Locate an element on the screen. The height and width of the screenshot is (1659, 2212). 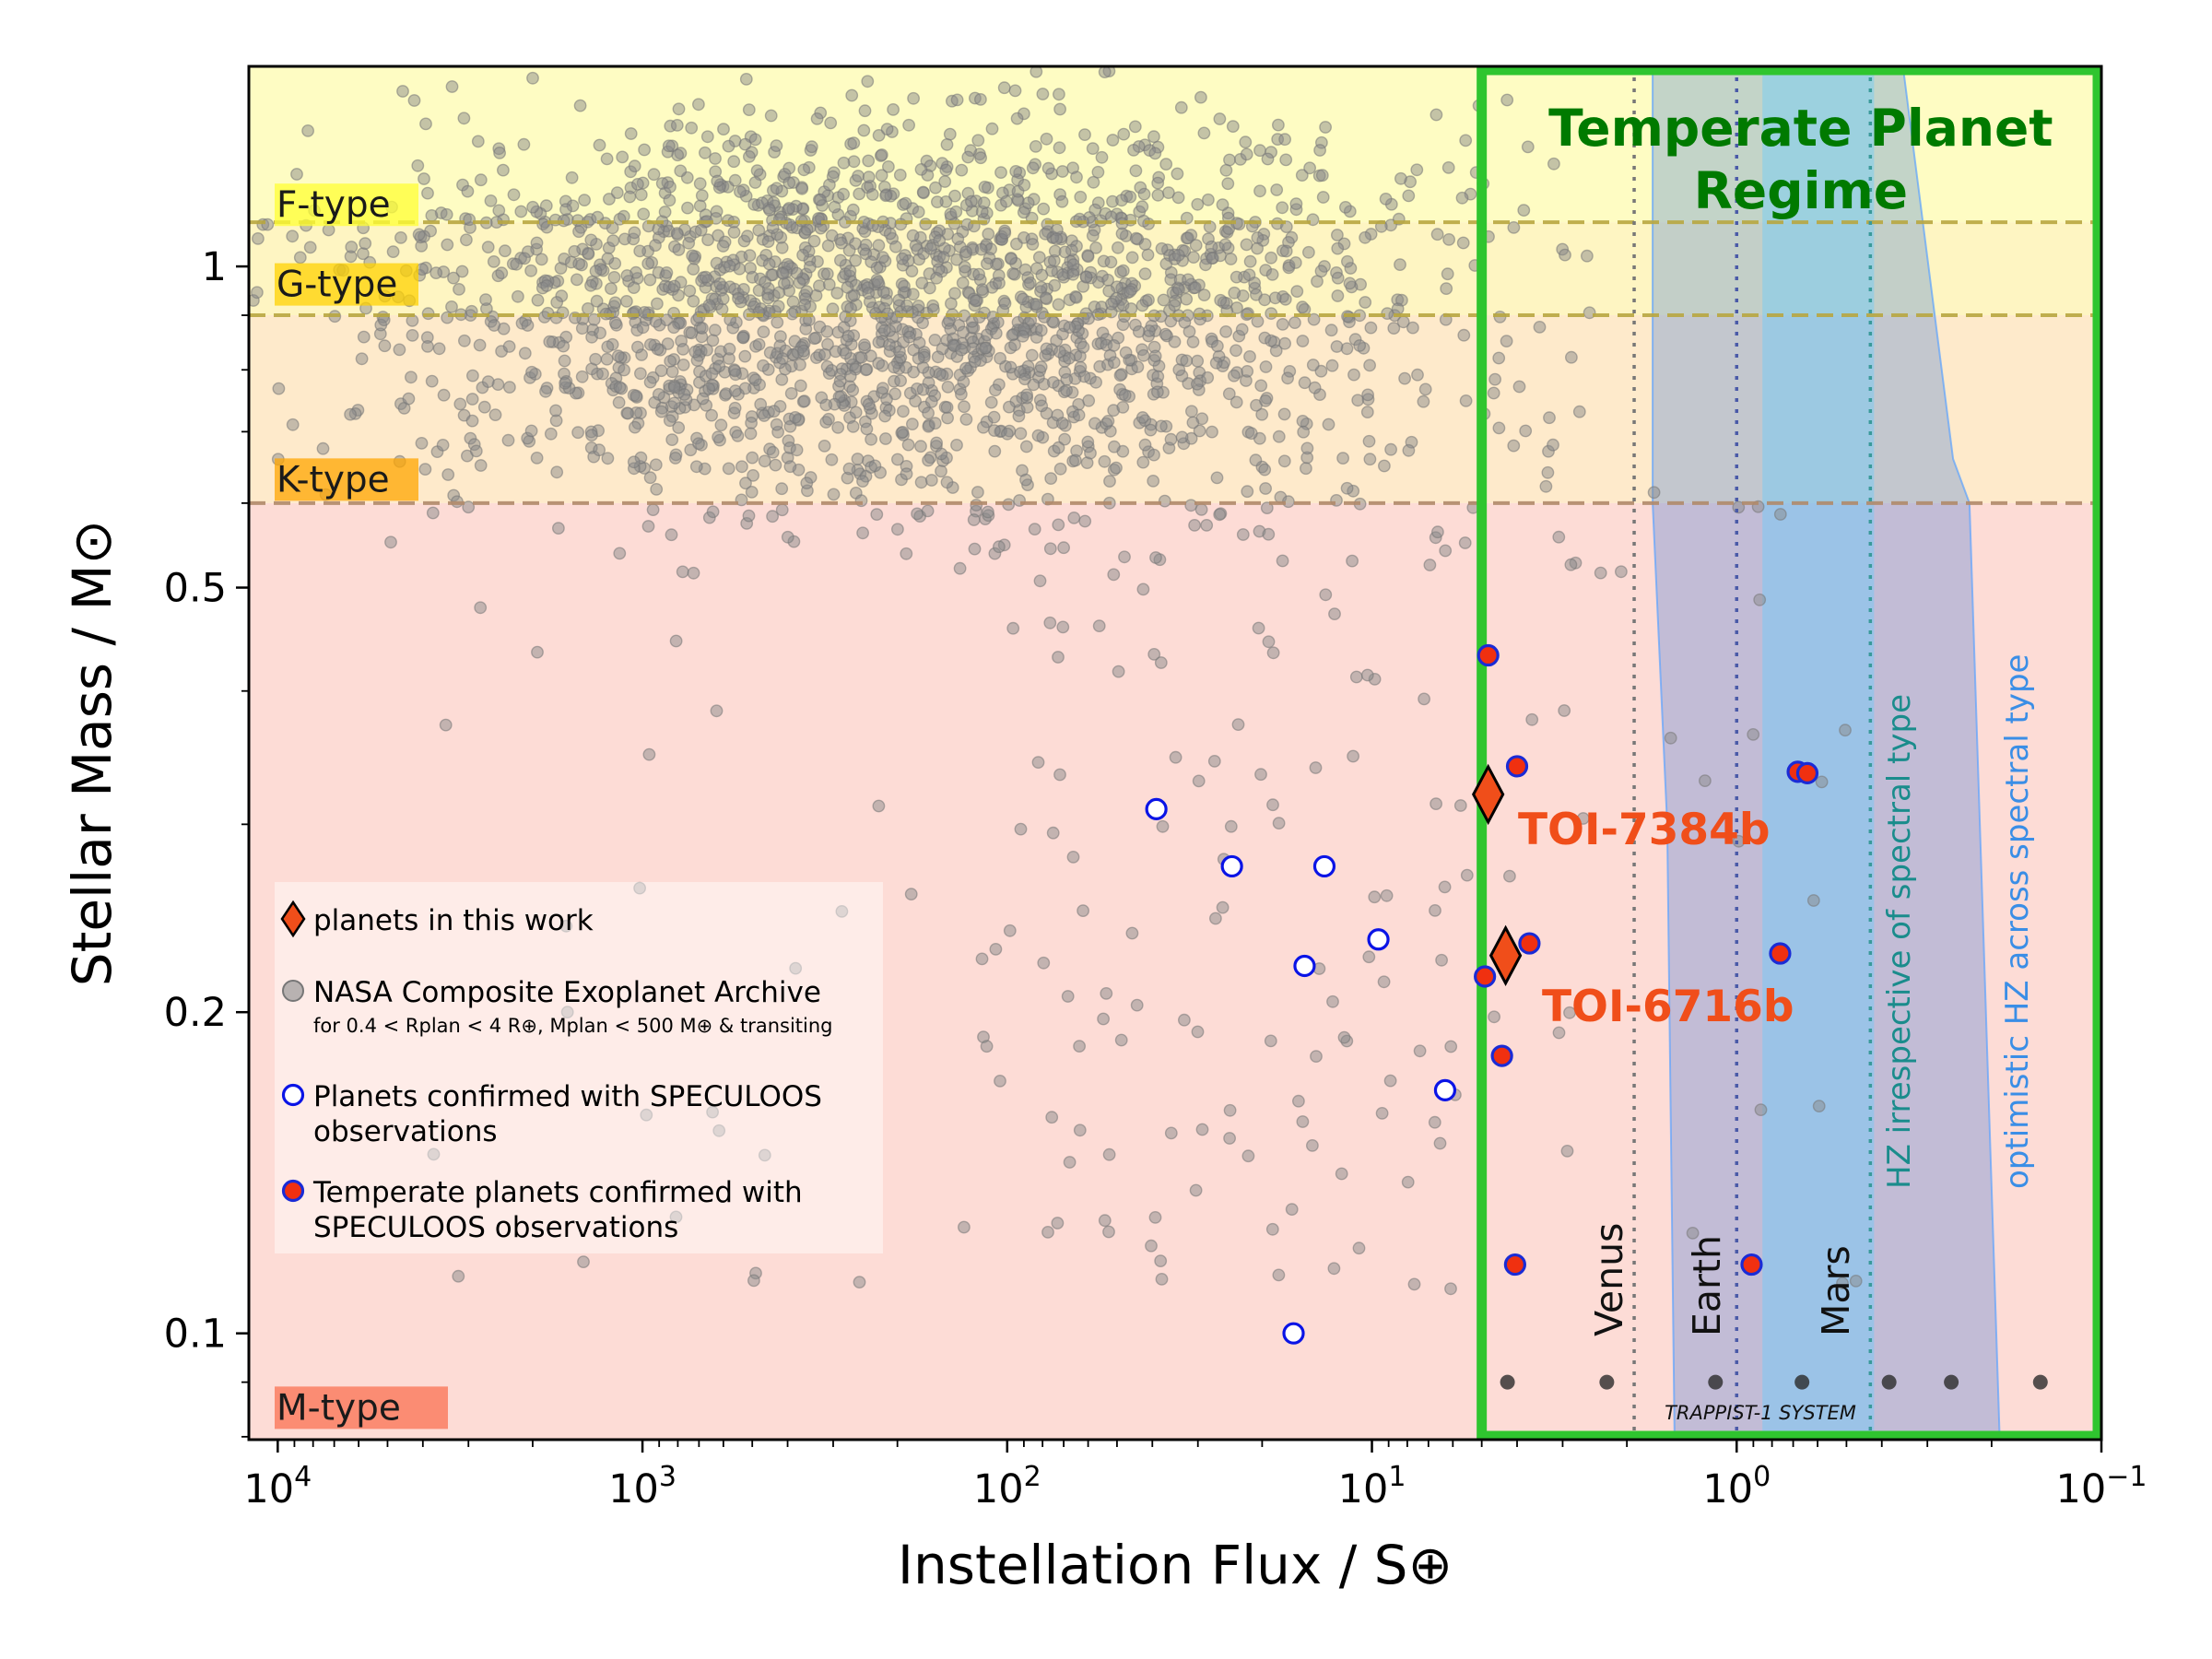
conservative-hz-region is located at coordinates (1818, 753).